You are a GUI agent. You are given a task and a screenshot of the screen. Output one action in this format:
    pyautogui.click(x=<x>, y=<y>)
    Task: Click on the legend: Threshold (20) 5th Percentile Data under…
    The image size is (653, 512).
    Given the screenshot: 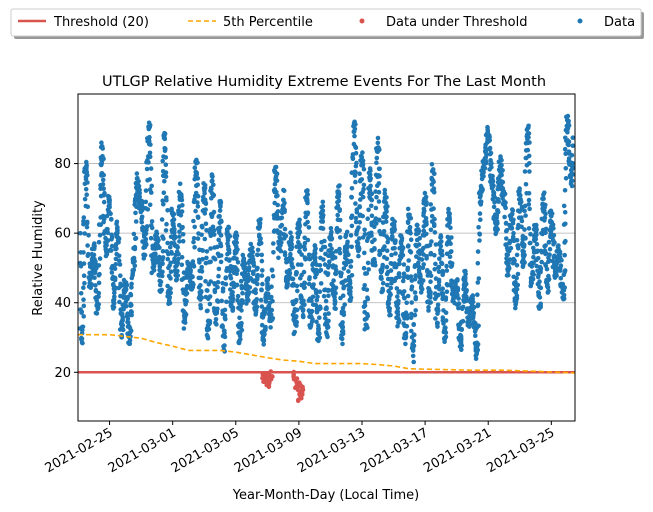 What is the action you would take?
    pyautogui.click(x=327, y=23)
    